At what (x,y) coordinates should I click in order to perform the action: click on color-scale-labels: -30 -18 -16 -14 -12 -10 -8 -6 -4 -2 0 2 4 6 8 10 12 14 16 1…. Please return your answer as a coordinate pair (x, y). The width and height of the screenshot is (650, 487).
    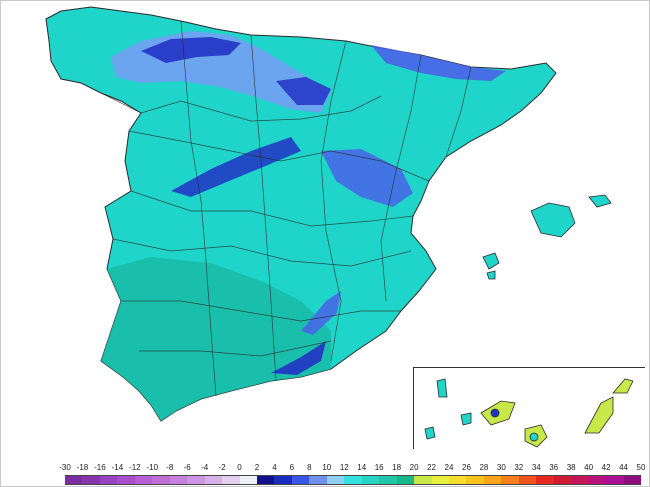
    Looking at the image, I should click on (352, 469).